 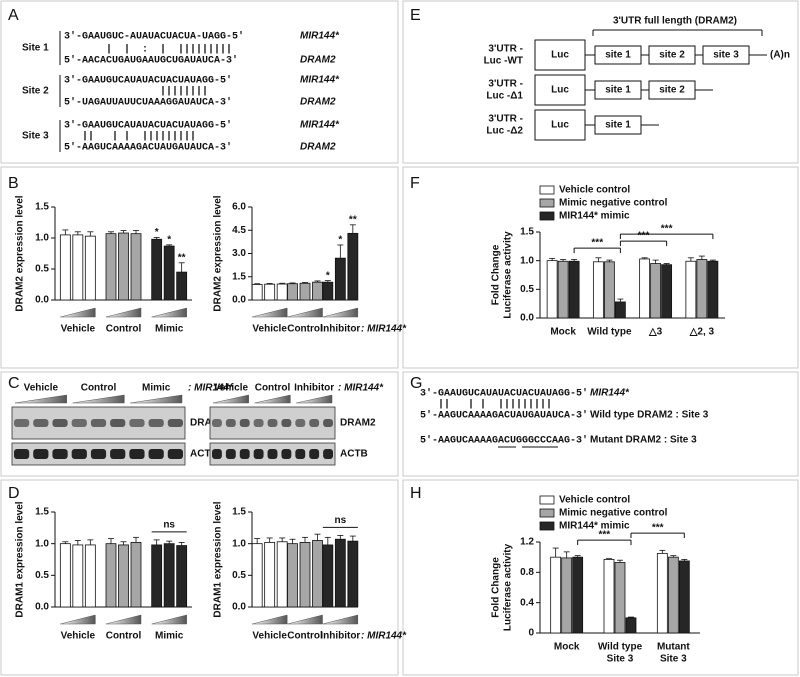 I want to click on mutant-label: Mutant DRAM2 : Site 3, so click(x=643, y=440).